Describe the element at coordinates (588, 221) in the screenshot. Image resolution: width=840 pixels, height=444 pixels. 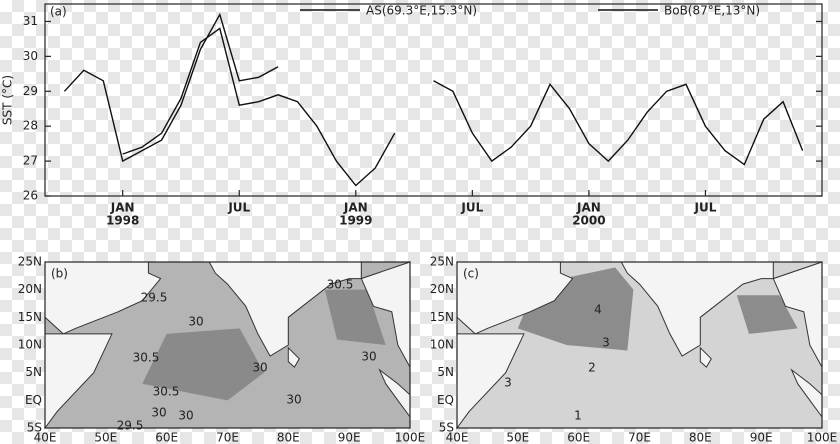
I see `x-year-label: 2000` at that location.